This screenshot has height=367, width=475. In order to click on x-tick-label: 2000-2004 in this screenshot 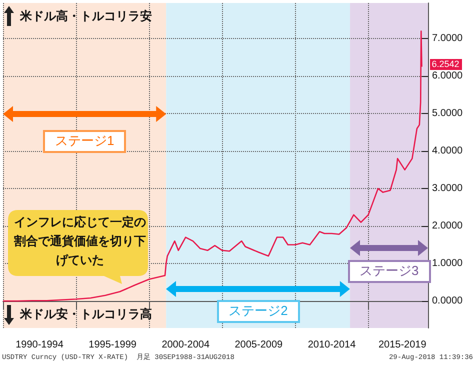, I will do `click(186, 345)`.